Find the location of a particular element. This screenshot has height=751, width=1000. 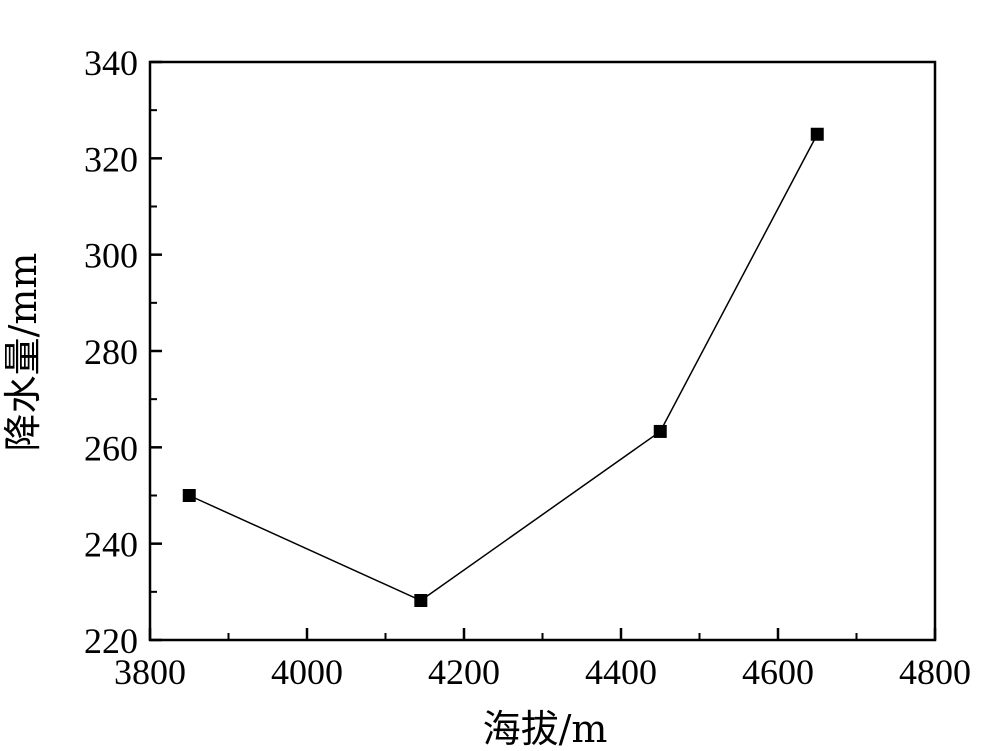

x-axis-title: 海拔/m is located at coordinates (545, 729).